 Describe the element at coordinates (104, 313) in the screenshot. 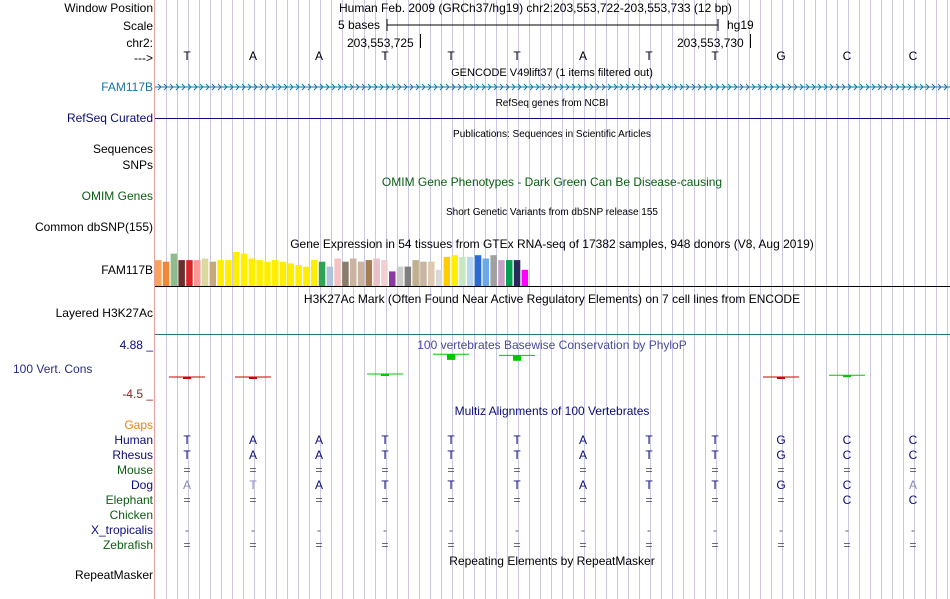

I see `h3k27ac-track-label: Layered H3K27Ac` at that location.